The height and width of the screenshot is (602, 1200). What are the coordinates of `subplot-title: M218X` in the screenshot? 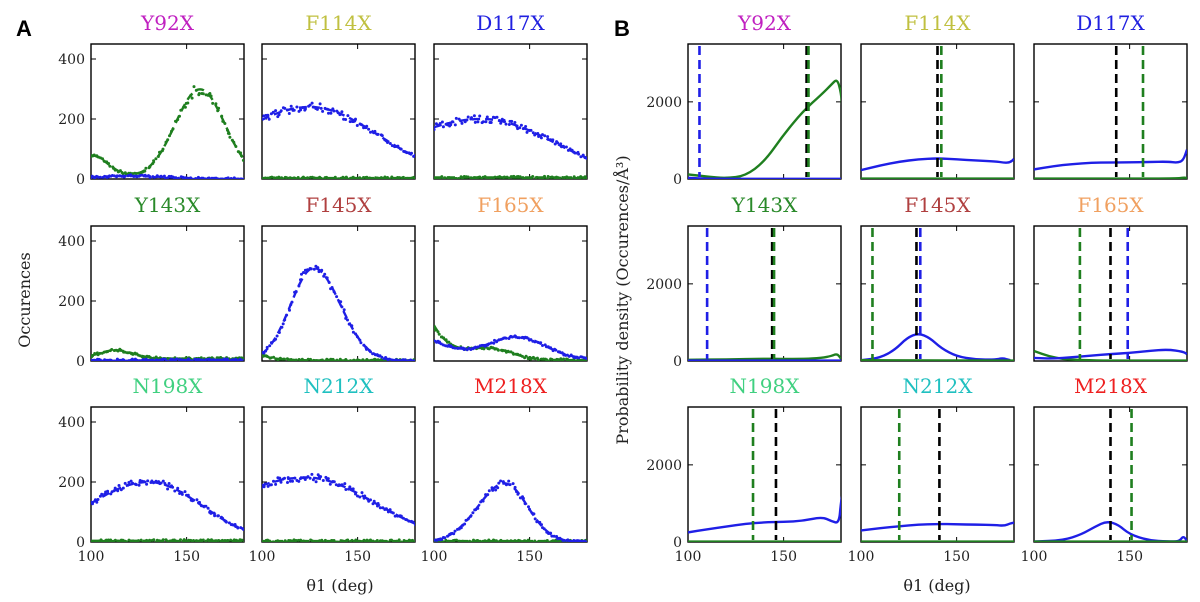 It's located at (511, 386).